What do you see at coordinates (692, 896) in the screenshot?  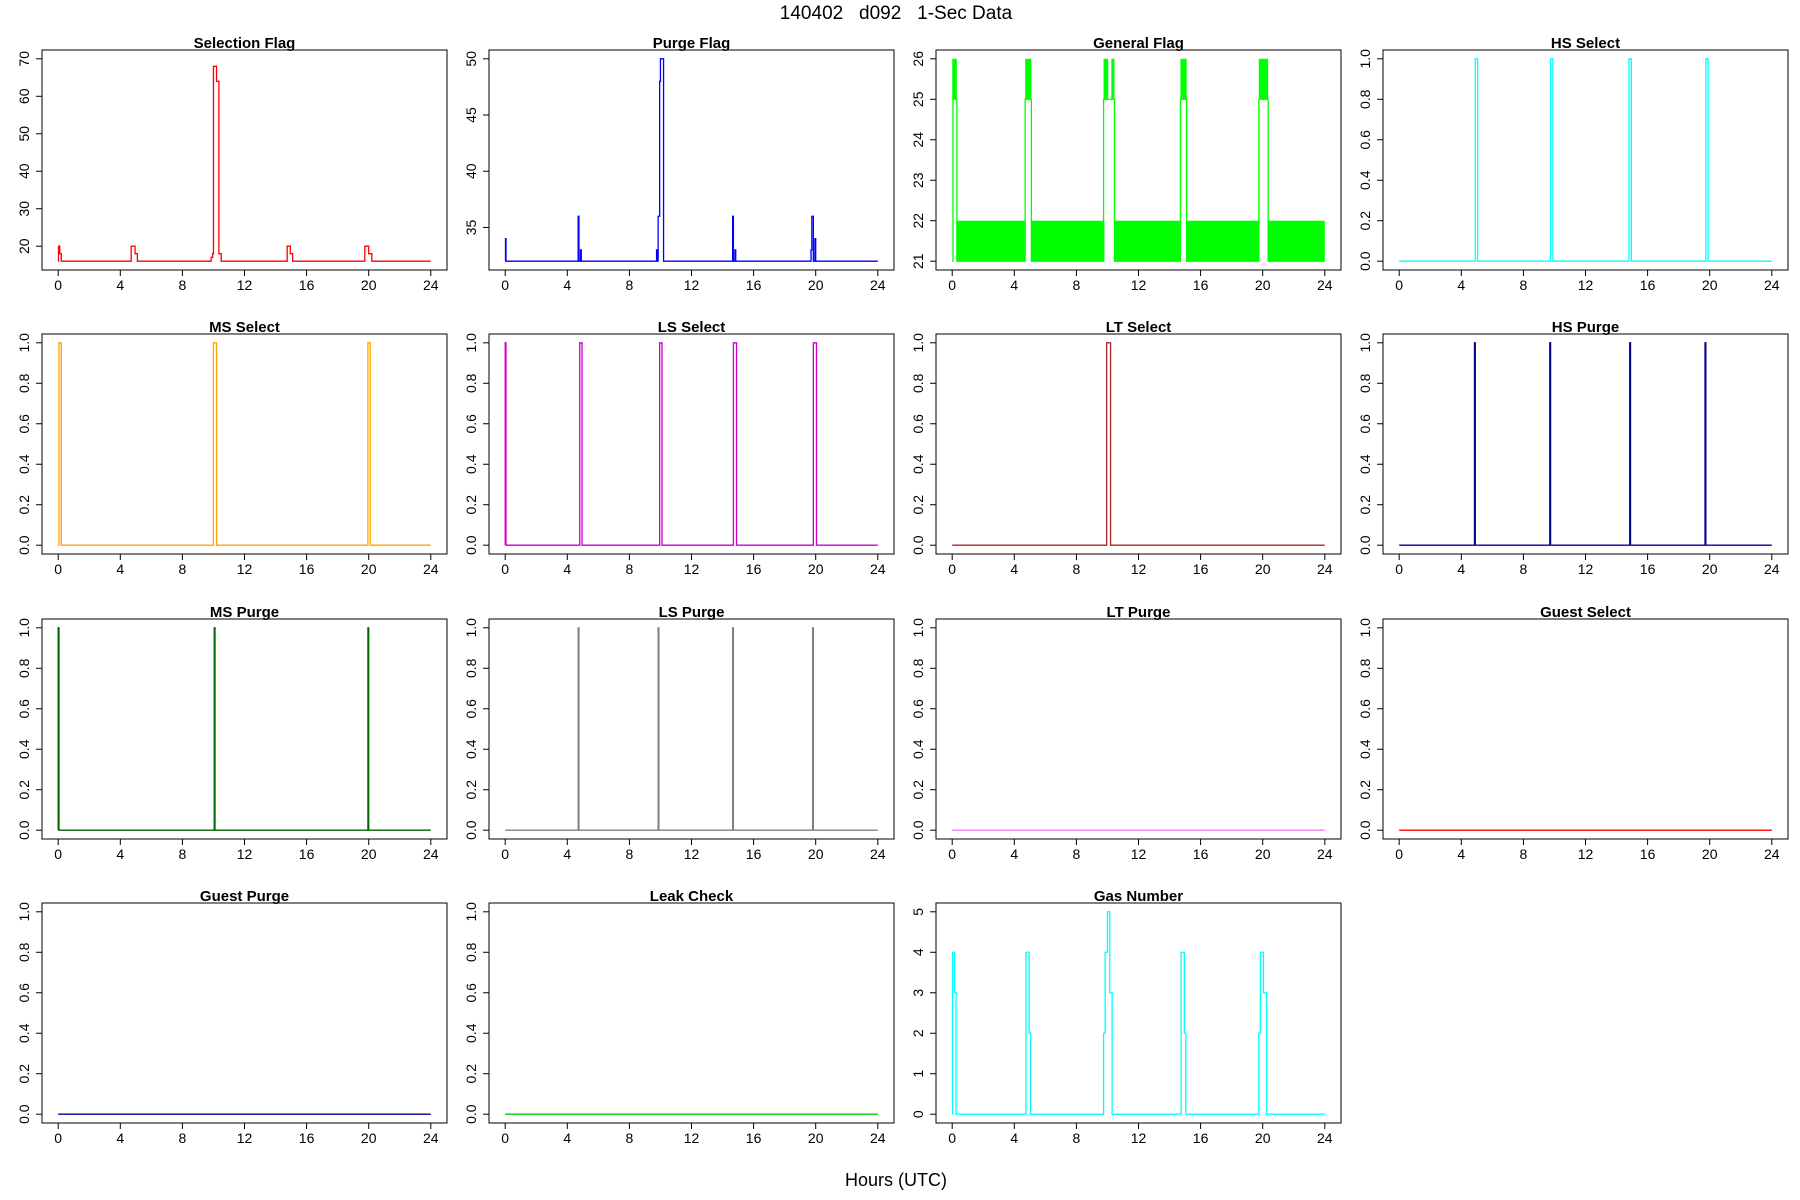 I see `panel-title: Leak Check` at bounding box center [692, 896].